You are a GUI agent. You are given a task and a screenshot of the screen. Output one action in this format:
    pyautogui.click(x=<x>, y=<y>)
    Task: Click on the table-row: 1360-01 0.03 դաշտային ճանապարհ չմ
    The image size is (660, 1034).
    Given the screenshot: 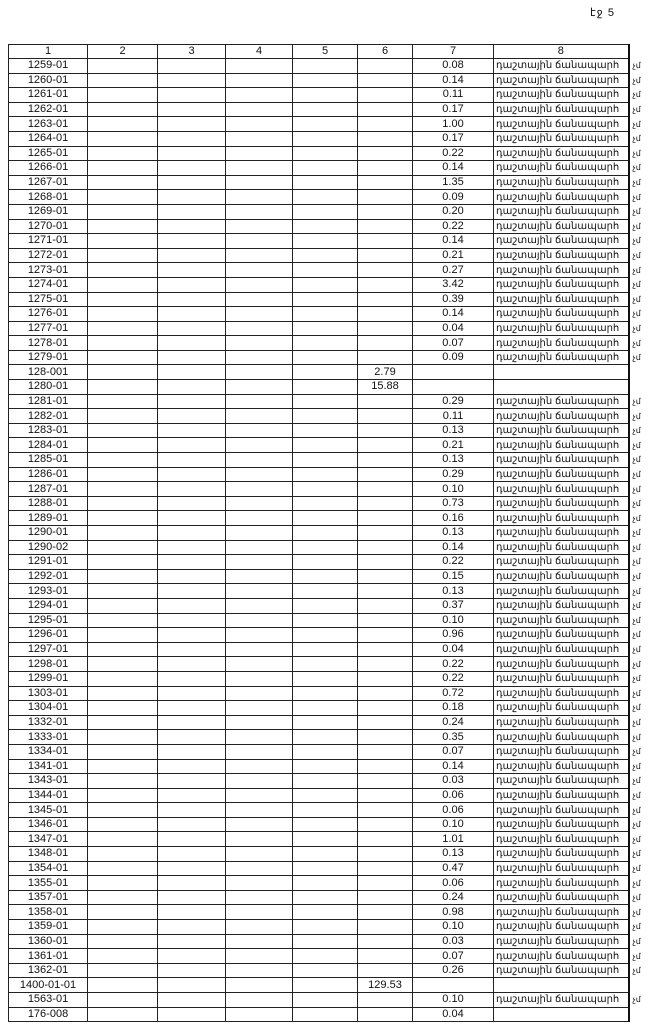 What is the action you would take?
    pyautogui.click(x=328, y=941)
    